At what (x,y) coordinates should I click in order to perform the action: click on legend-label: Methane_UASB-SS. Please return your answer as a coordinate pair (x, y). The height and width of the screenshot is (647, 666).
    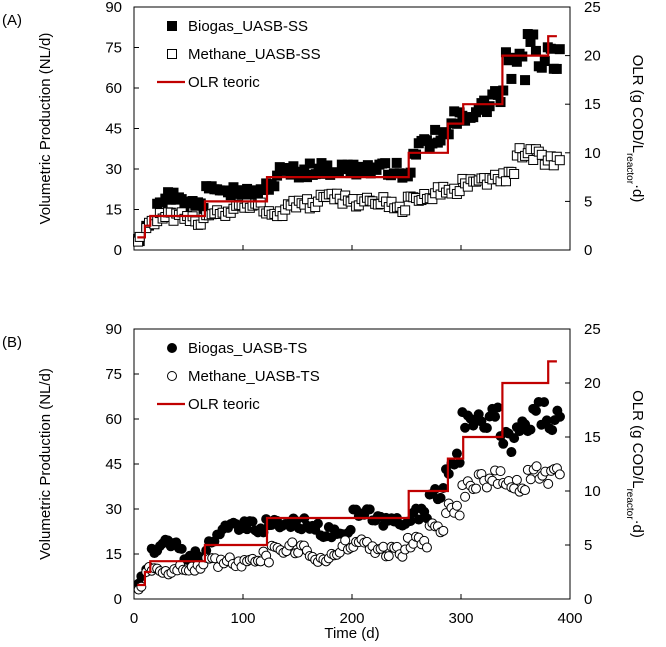
    Looking at the image, I should click on (254, 54).